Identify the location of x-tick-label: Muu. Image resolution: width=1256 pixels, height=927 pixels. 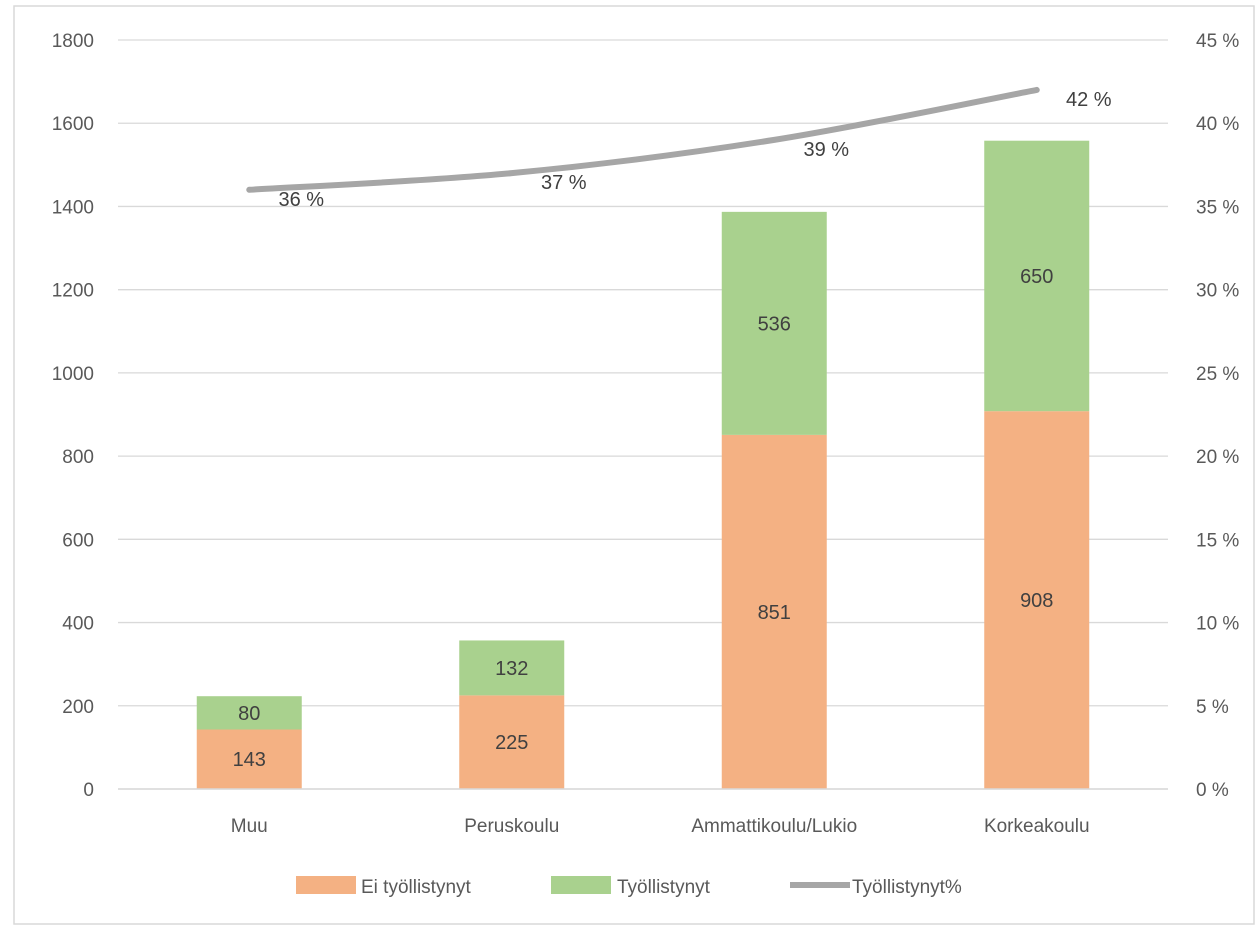
(249, 826).